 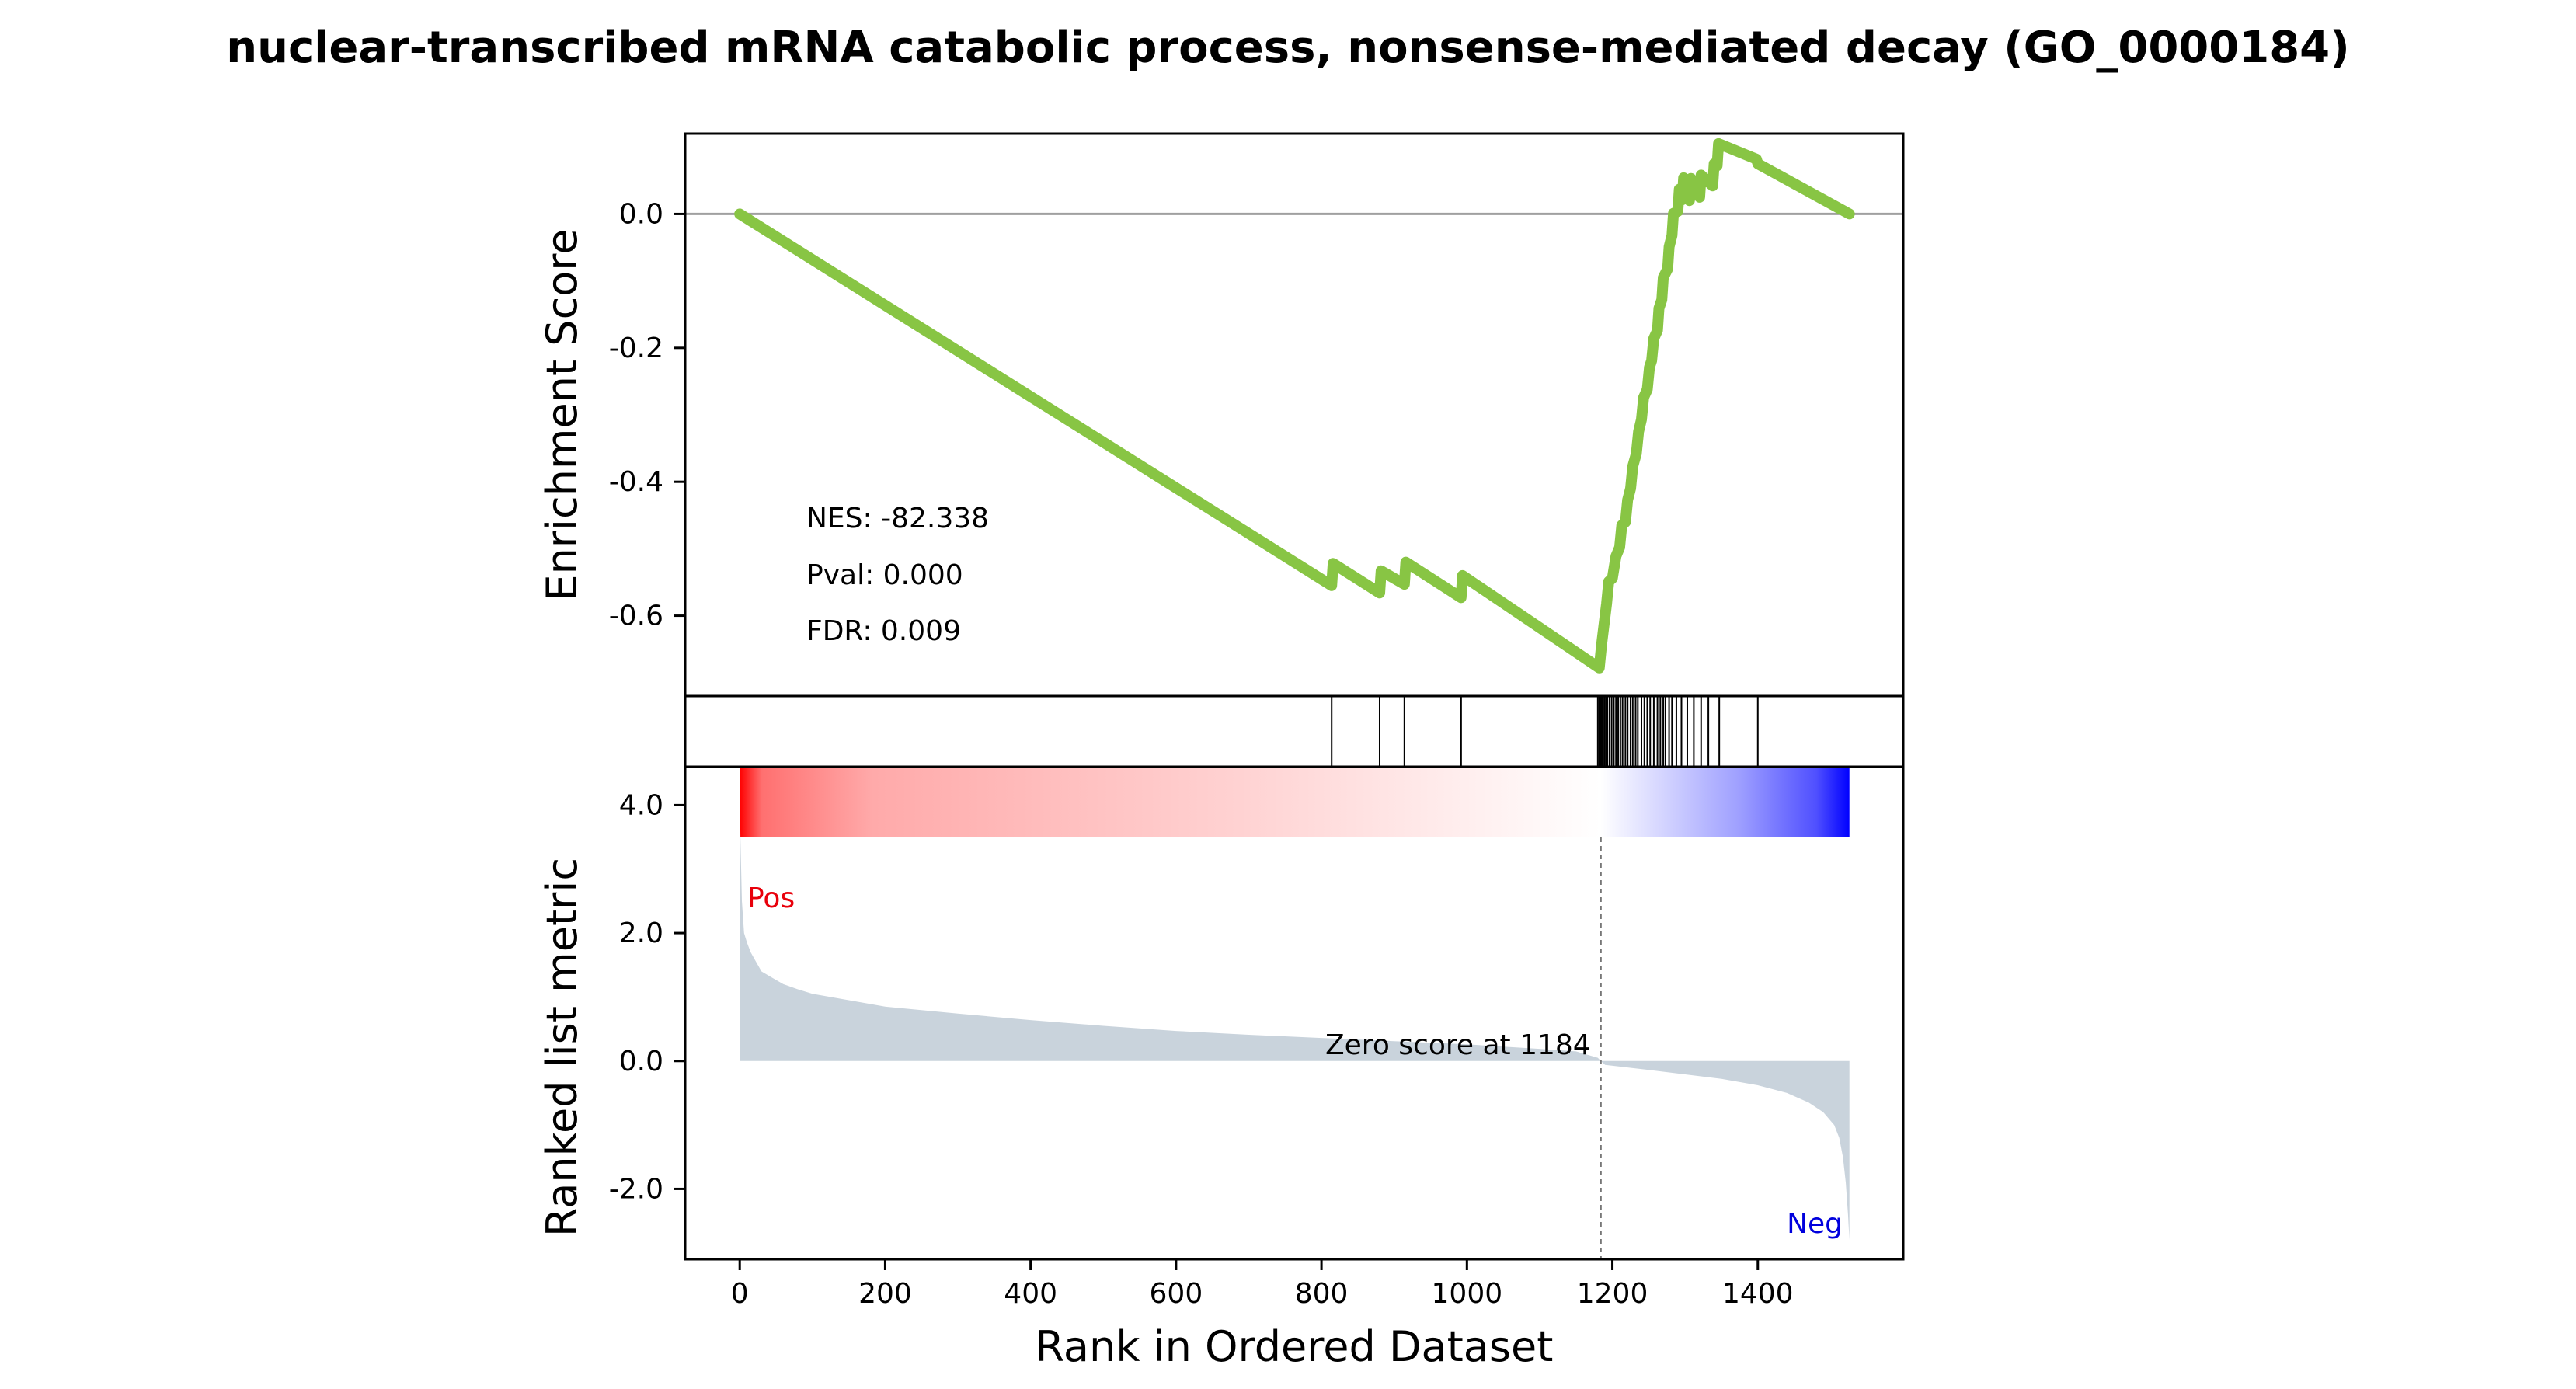 What do you see at coordinates (647, 415) in the screenshot?
I see `es-y-ticks: 0.0 -0.2 -0.4 -0.6` at bounding box center [647, 415].